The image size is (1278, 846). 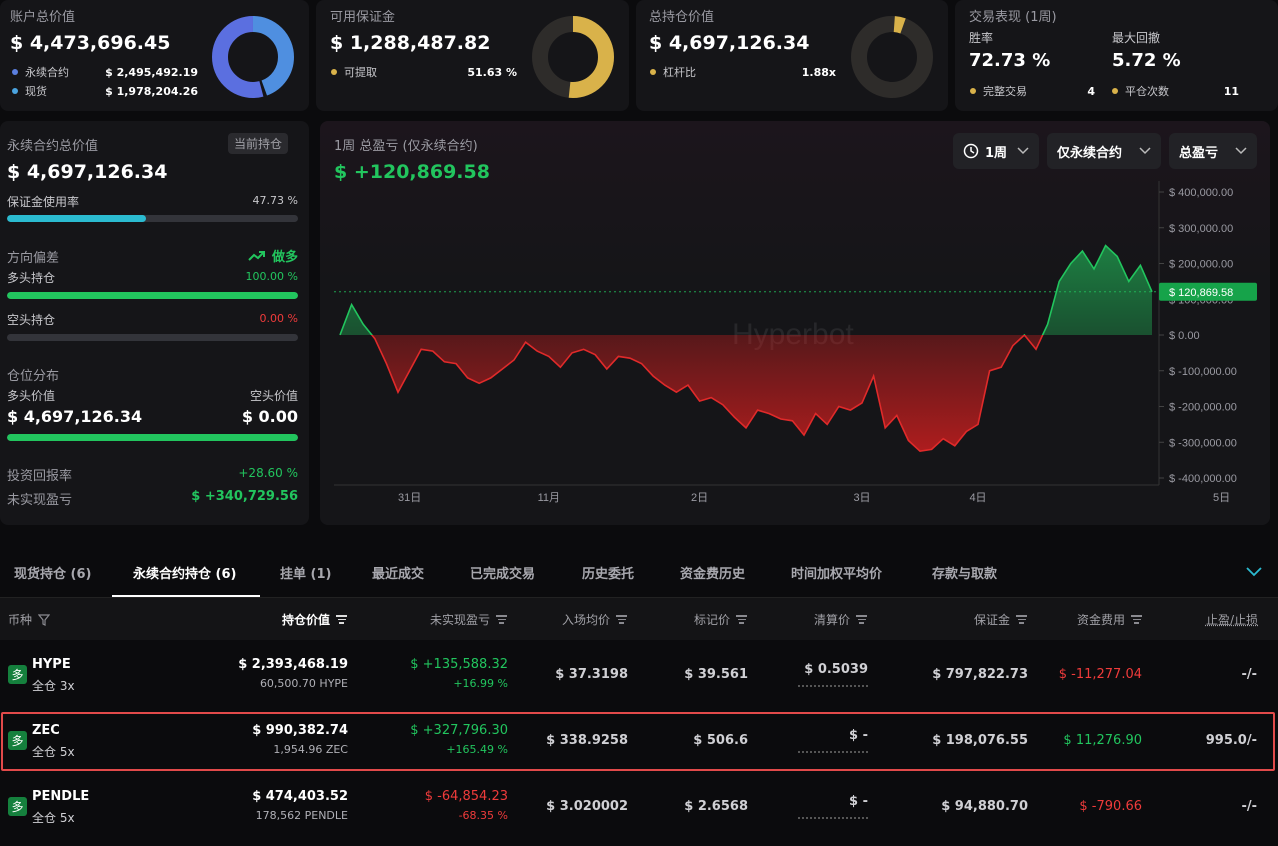 What do you see at coordinates (151, 91) in the screenshot?
I see `spot-value: $ 1,978,204.26` at bounding box center [151, 91].